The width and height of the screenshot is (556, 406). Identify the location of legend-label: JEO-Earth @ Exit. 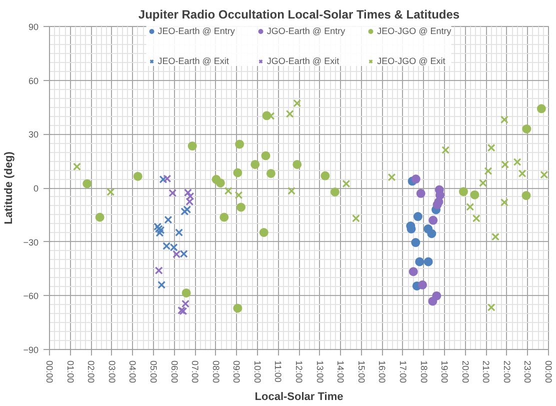
(193, 61).